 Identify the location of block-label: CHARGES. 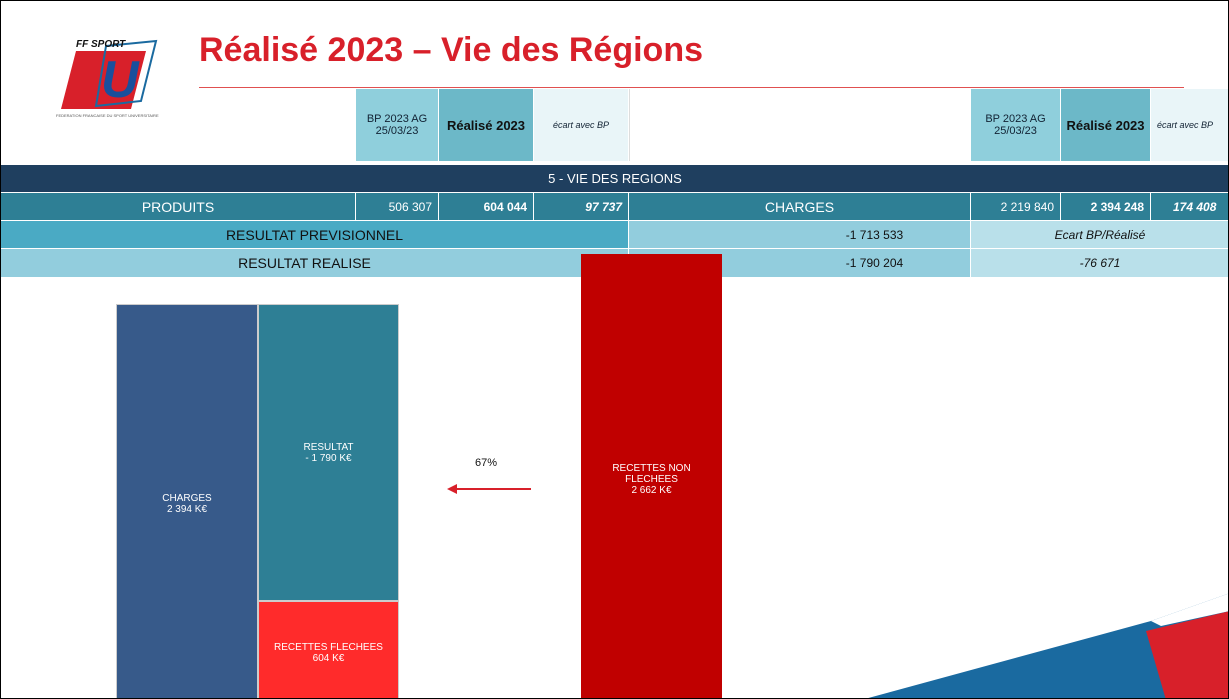
(187, 498).